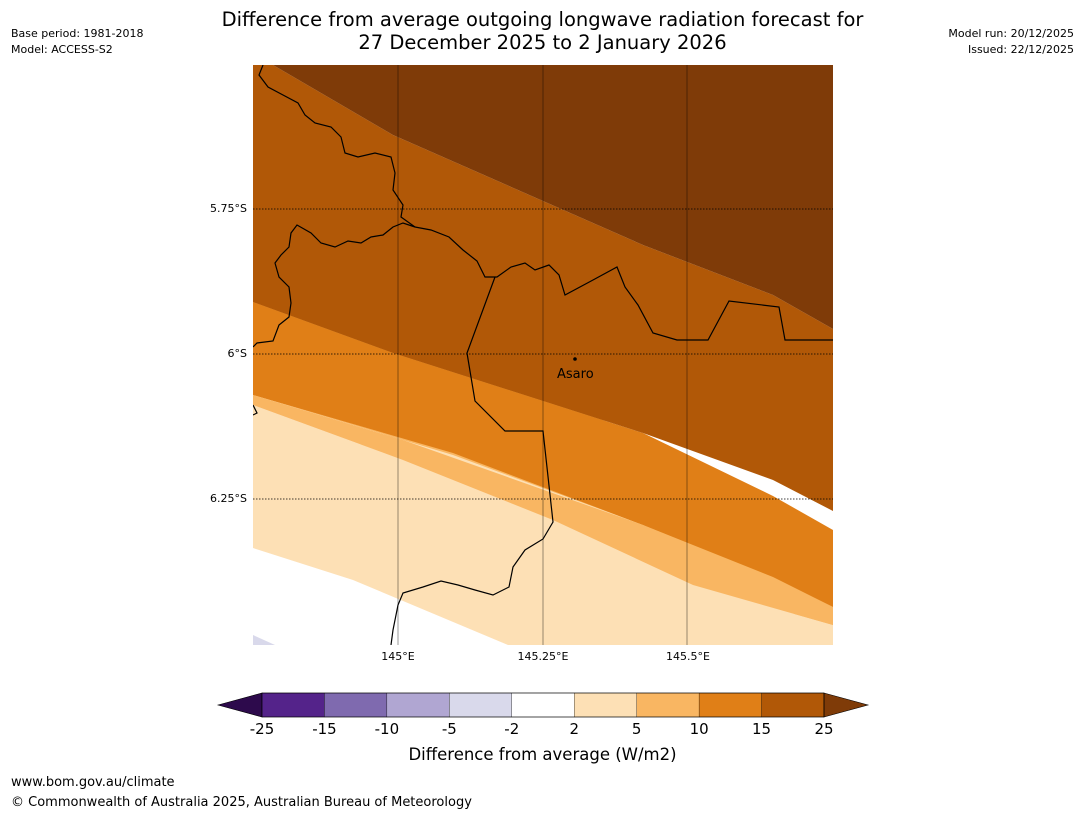 This screenshot has height=816, width=1085. I want to click on colorbar-tick-label: 25, so click(824, 729).